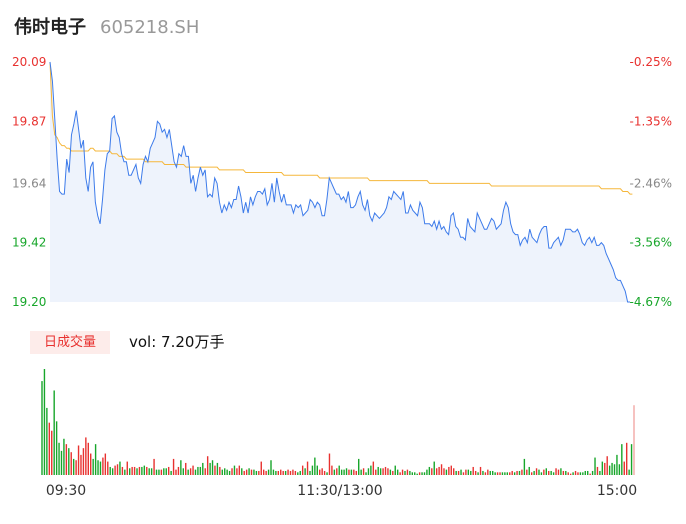 This screenshot has height=524, width=686. What do you see at coordinates (66, 491) in the screenshot?
I see `x-tick-label: 09:30` at bounding box center [66, 491].